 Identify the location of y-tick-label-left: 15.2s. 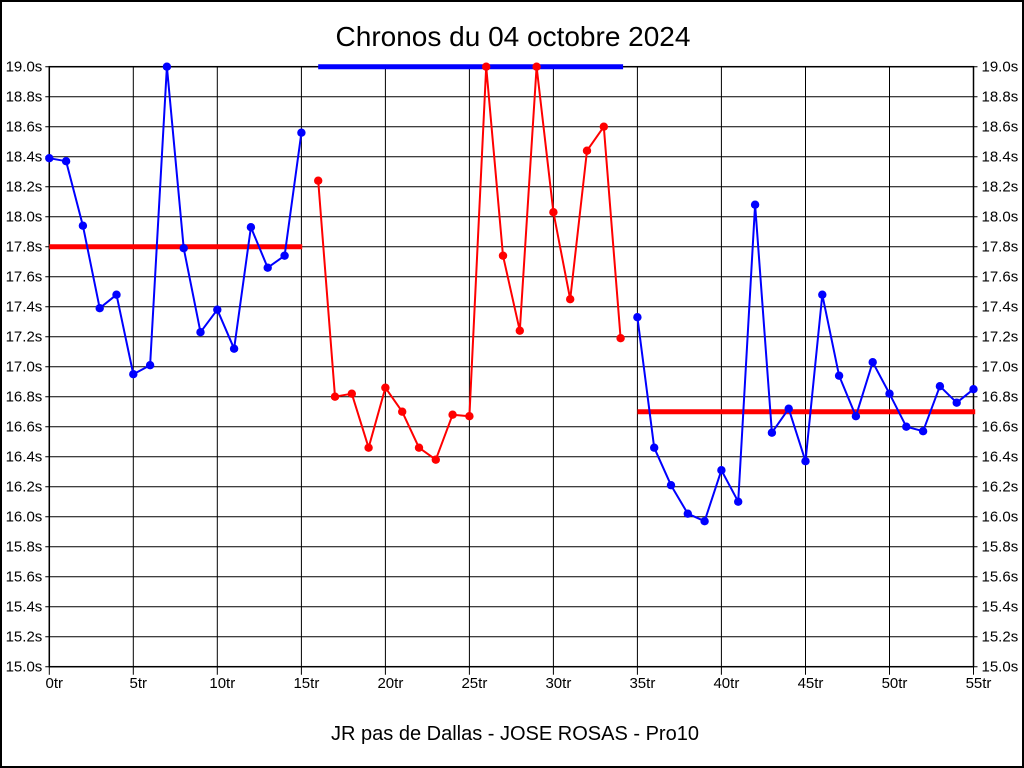
(24, 637).